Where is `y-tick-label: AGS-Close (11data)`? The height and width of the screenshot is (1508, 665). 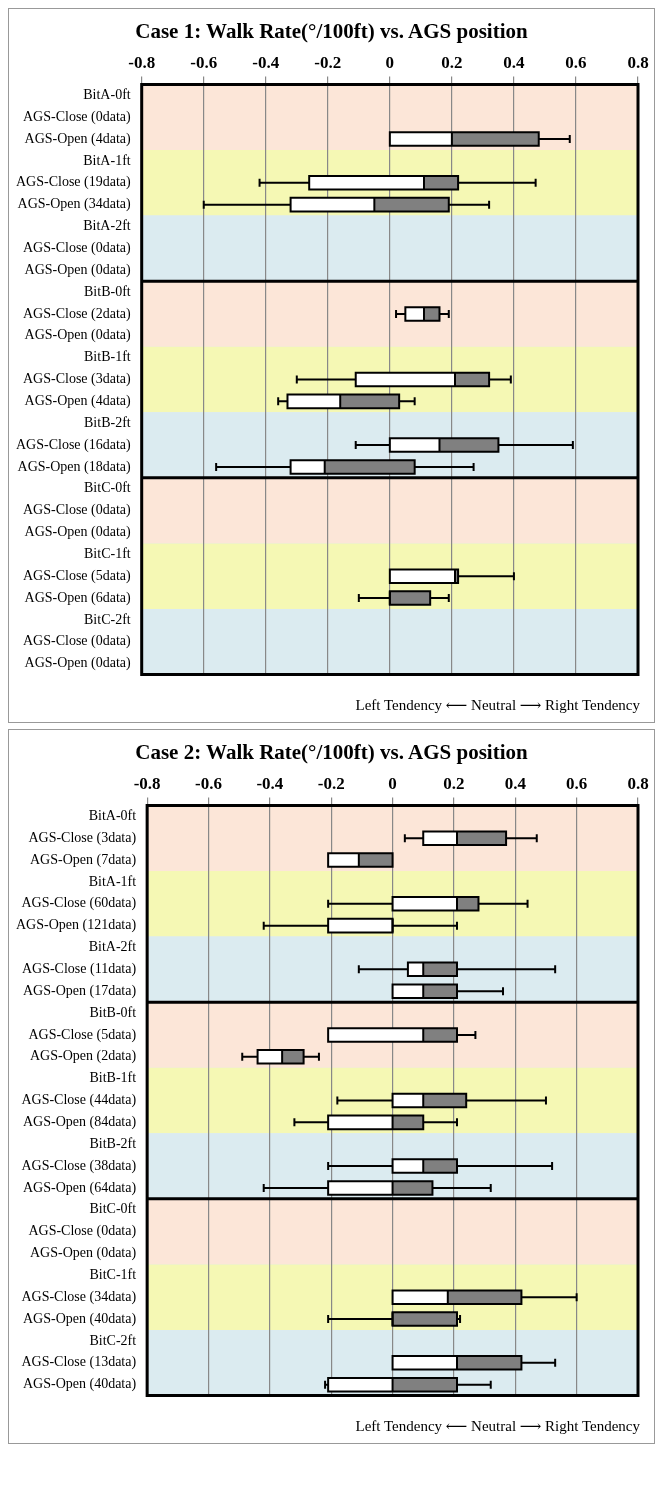
y-tick-label: AGS-Close (11data) is located at coordinates (79, 969).